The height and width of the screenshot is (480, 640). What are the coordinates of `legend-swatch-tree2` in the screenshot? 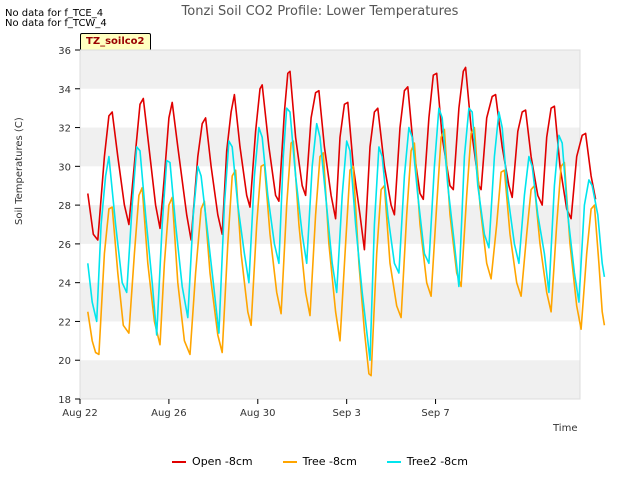 It's located at (393, 461).